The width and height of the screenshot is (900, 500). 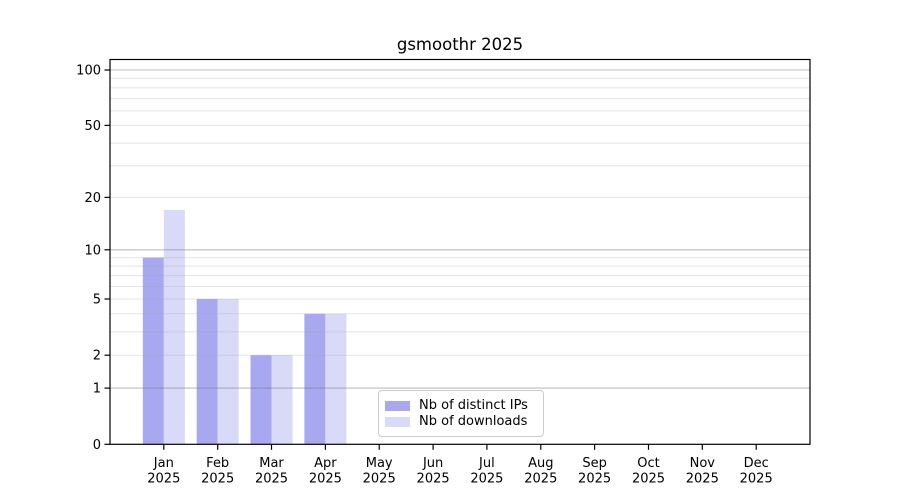 I want to click on legend-item-downloads: Nb of downloads, so click(x=460, y=421).